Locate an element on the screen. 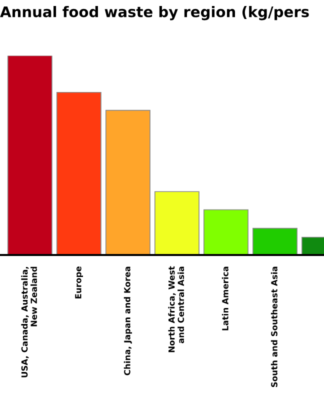  x-tick-label: North Africa, West and Central Asia is located at coordinates (176, 309).